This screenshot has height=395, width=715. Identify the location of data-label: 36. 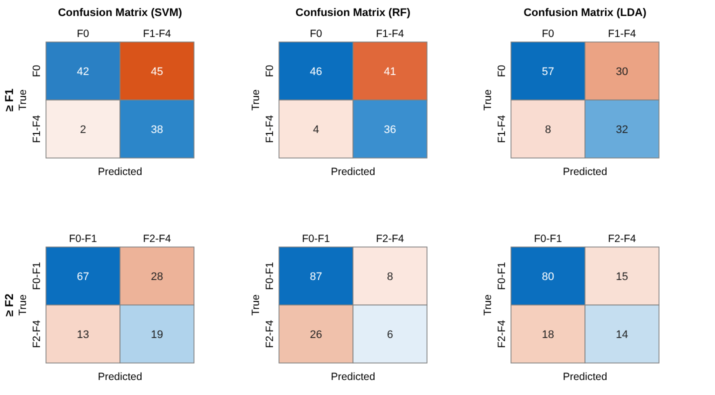
(390, 130).